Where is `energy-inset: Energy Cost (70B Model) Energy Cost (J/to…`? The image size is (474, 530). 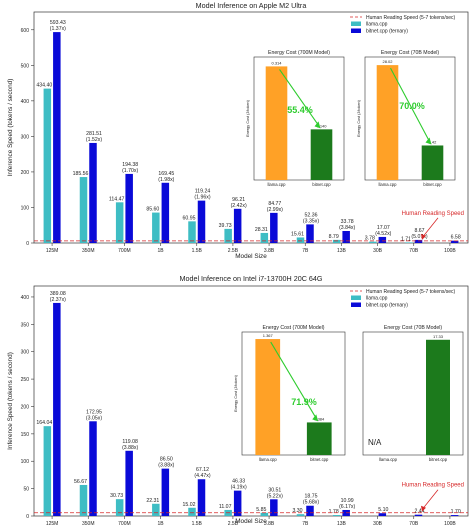 energy-inset: Energy Cost (70B Model) Energy Cost (J/to… is located at coordinates (406, 118).